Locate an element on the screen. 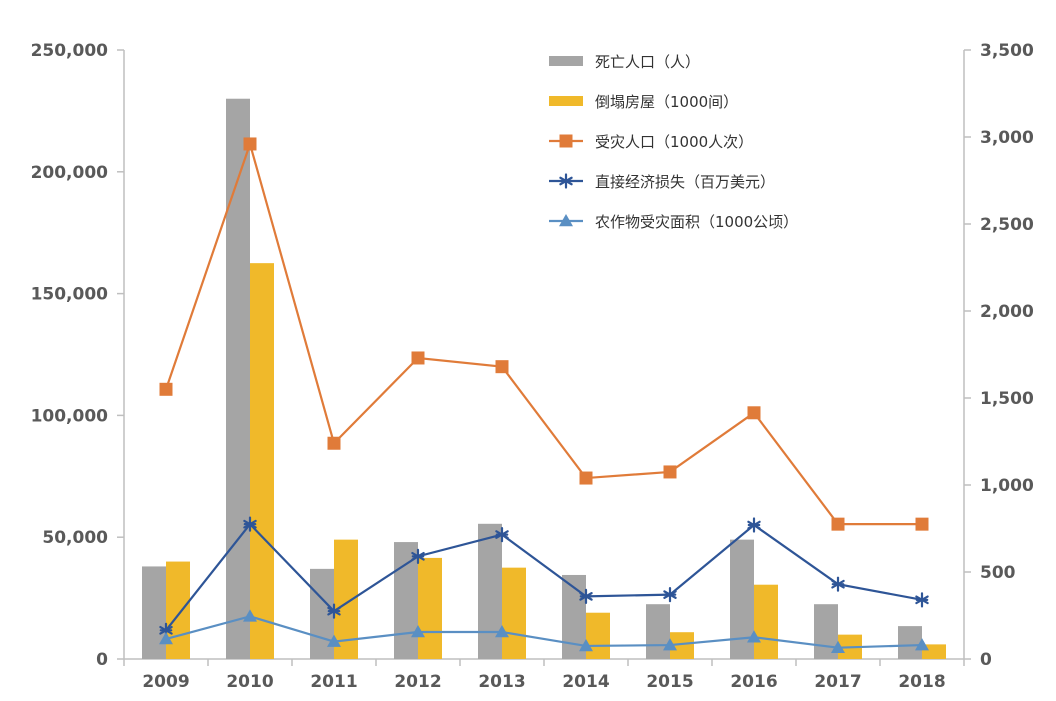  left-tick-label: 150,000 is located at coordinates (70, 295).